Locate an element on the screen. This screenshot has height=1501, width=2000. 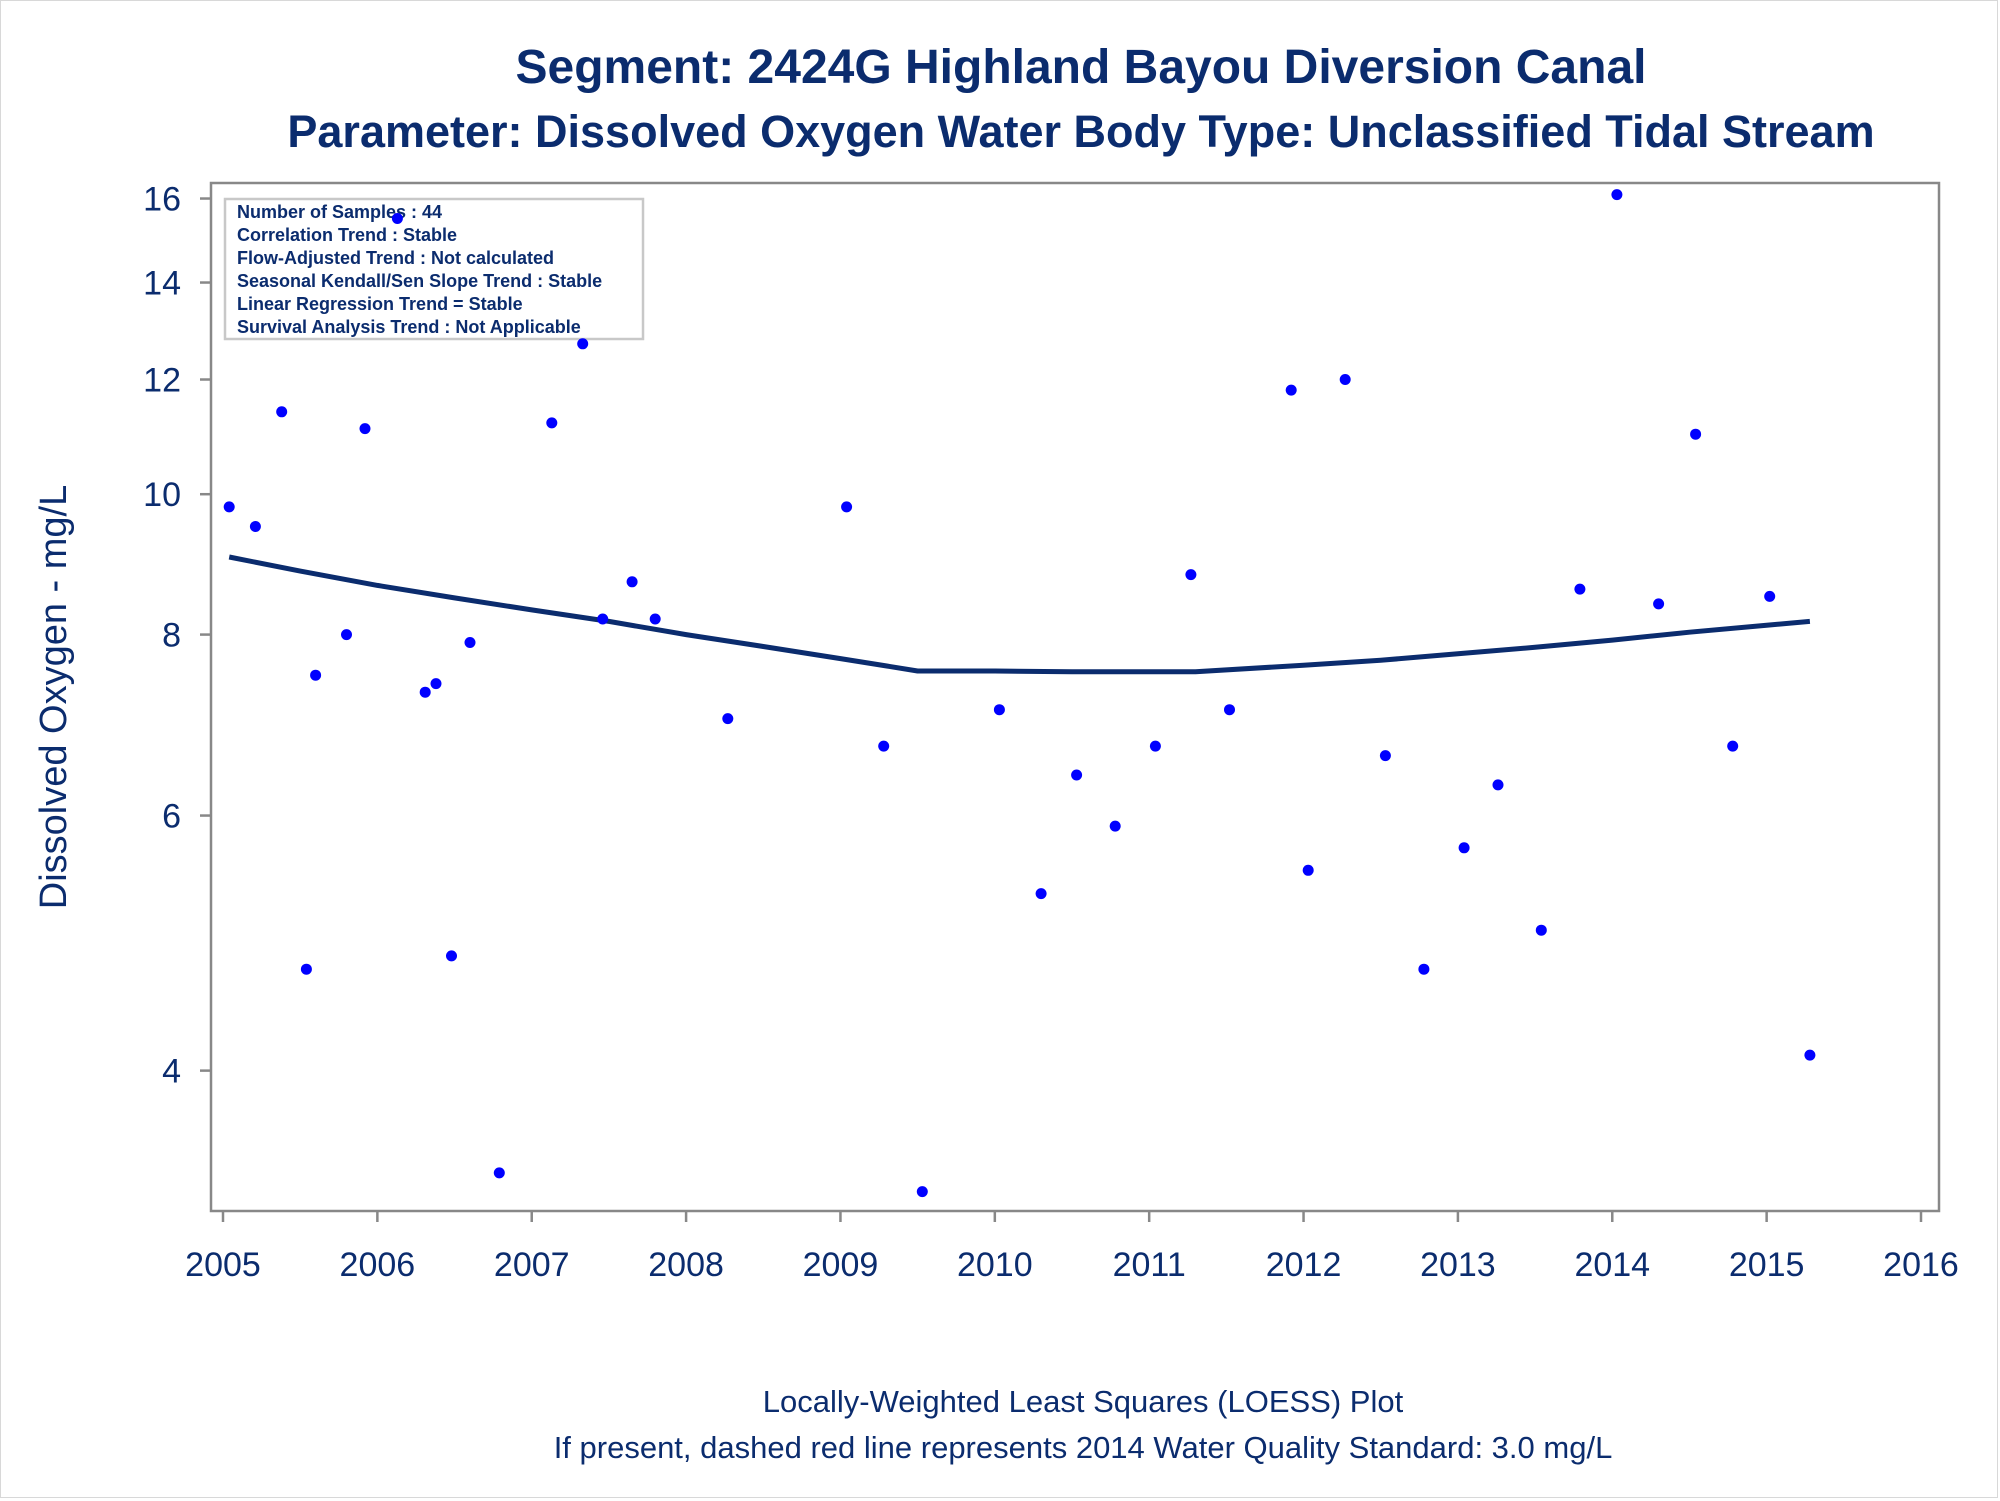
y-tick-label: 6 is located at coordinates (171, 817).